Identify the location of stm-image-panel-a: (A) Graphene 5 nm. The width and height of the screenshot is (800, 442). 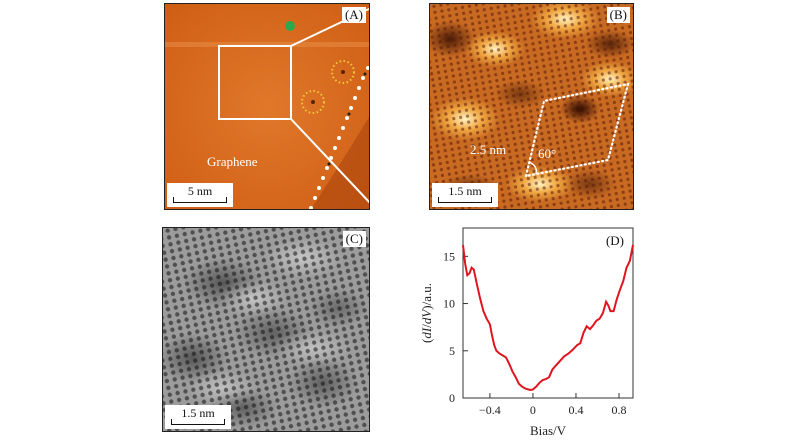
(267, 106).